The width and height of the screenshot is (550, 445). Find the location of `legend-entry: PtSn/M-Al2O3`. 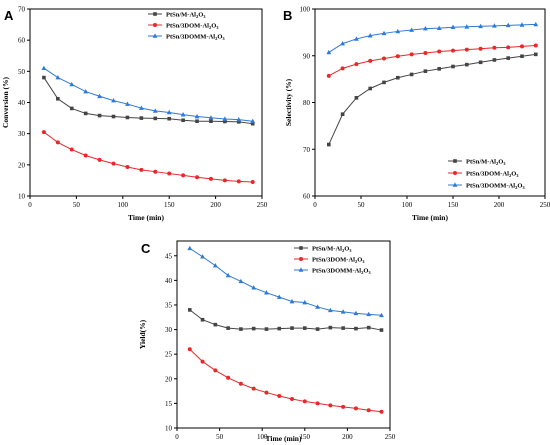

legend-entry: PtSn/M-Al2O3 is located at coordinates (323, 249).